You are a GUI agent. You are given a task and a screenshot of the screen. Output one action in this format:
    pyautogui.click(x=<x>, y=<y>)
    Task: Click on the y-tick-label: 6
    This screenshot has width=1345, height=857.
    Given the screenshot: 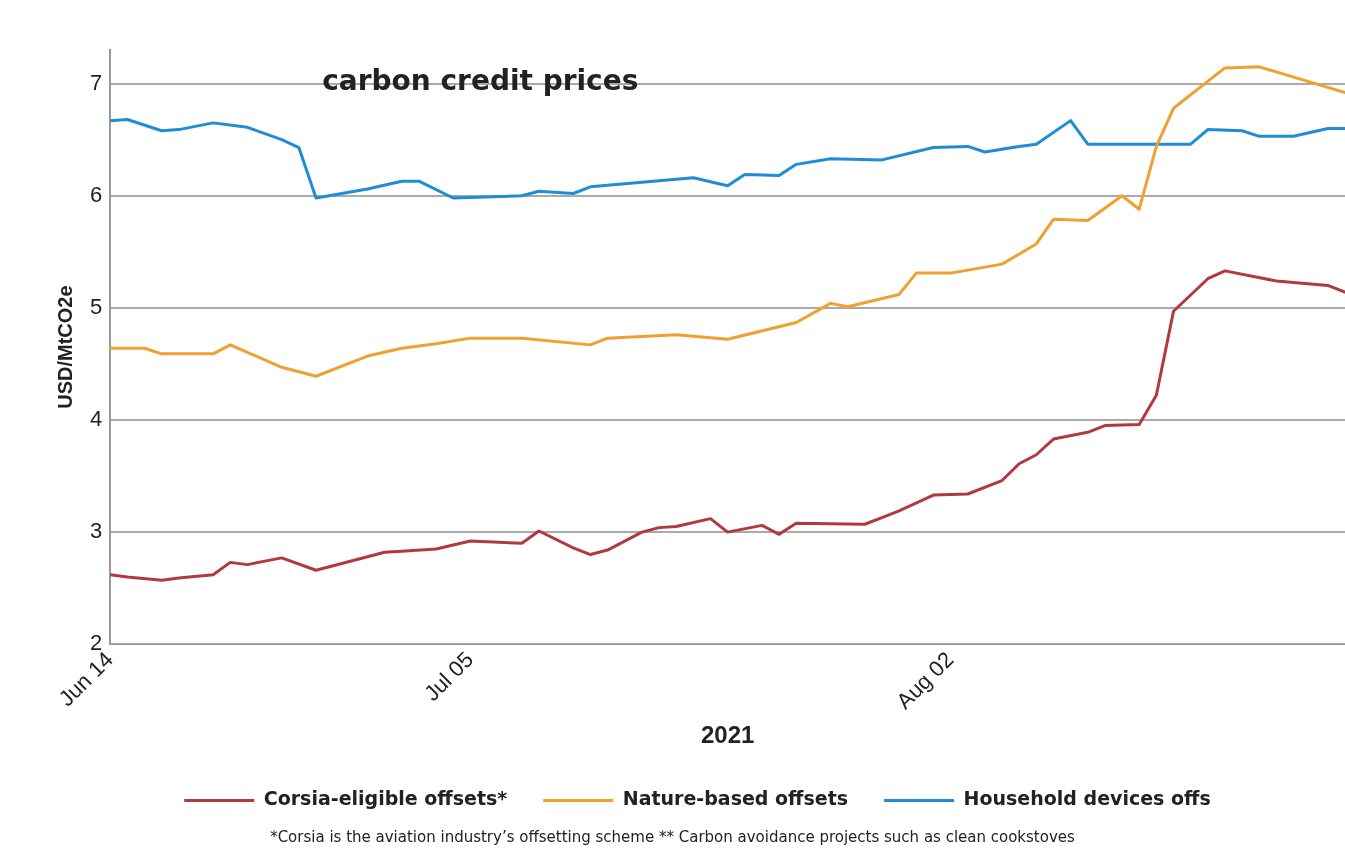 What is the action you would take?
    pyautogui.click(x=96, y=194)
    